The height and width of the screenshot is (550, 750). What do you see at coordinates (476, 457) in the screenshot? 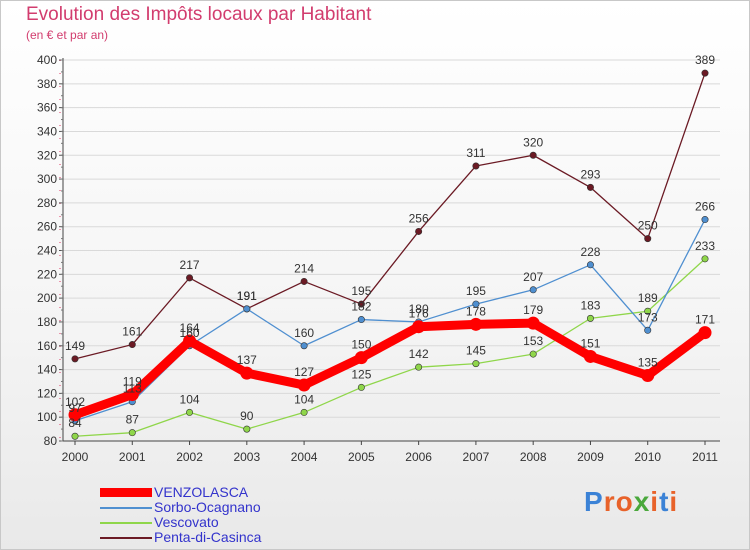
I see `x-tick-label: 2007` at bounding box center [476, 457].